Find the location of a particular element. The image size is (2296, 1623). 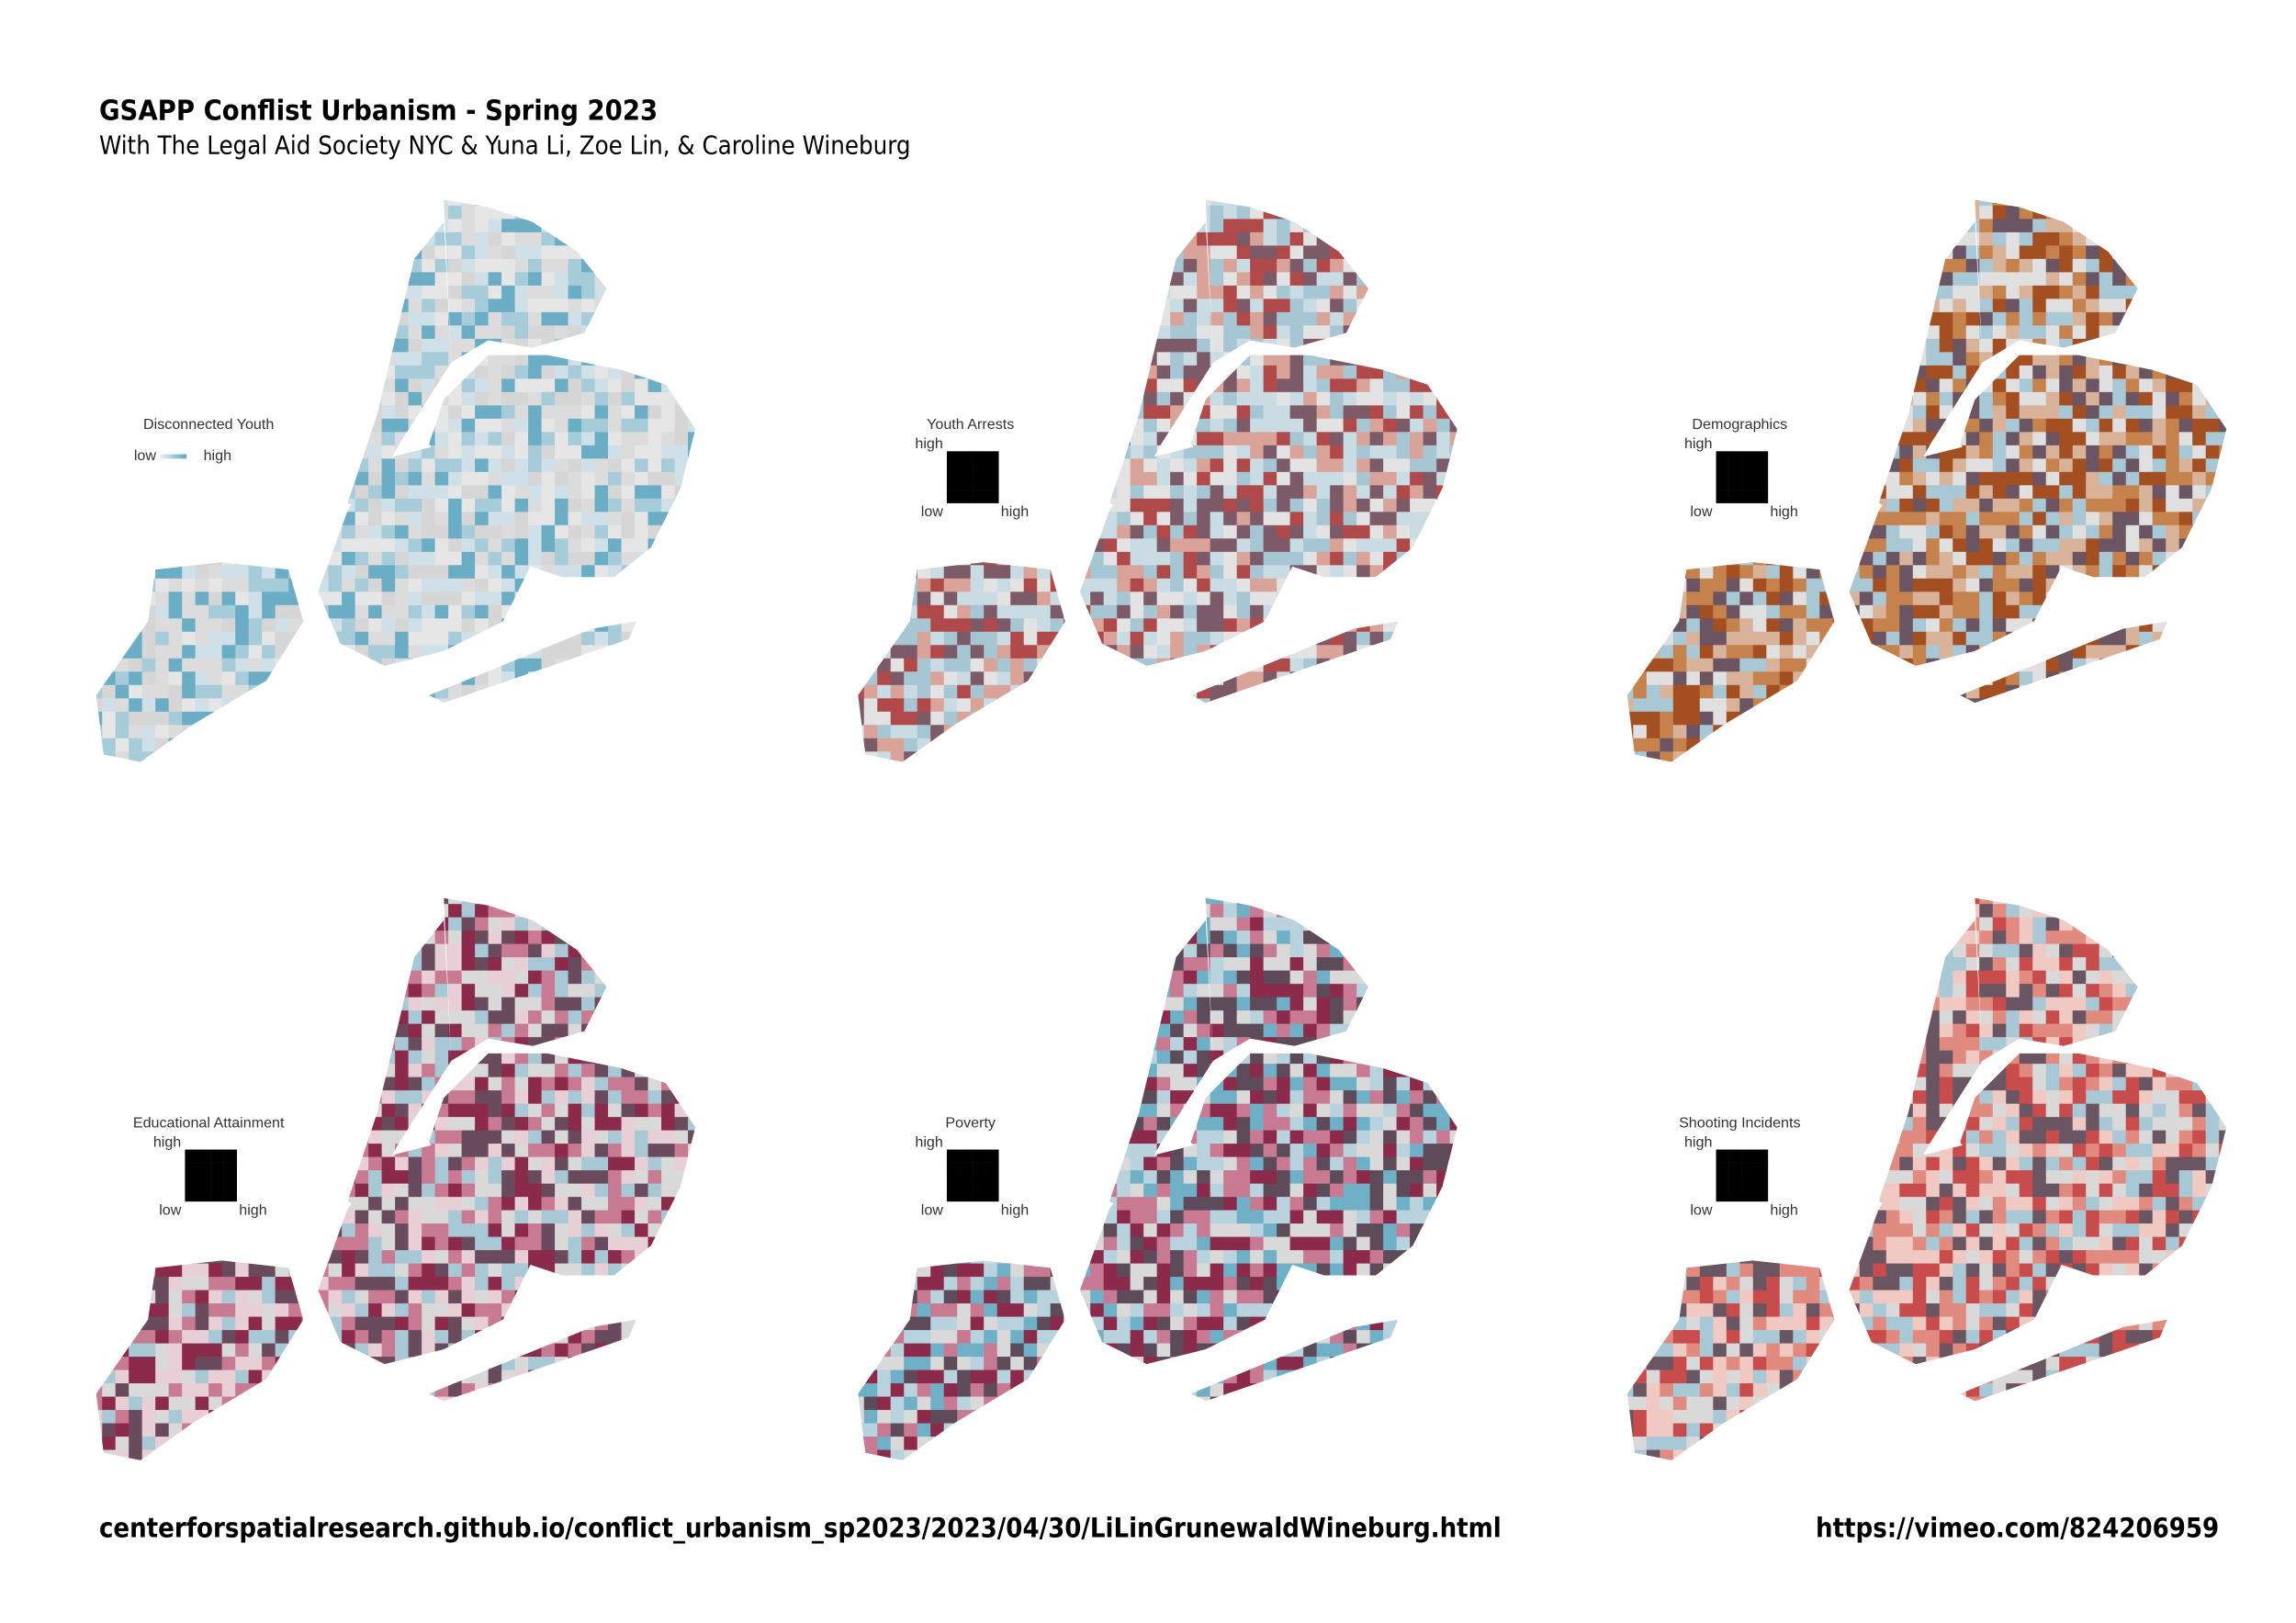

legend-title: Disconnected Youth is located at coordinates (208, 424).